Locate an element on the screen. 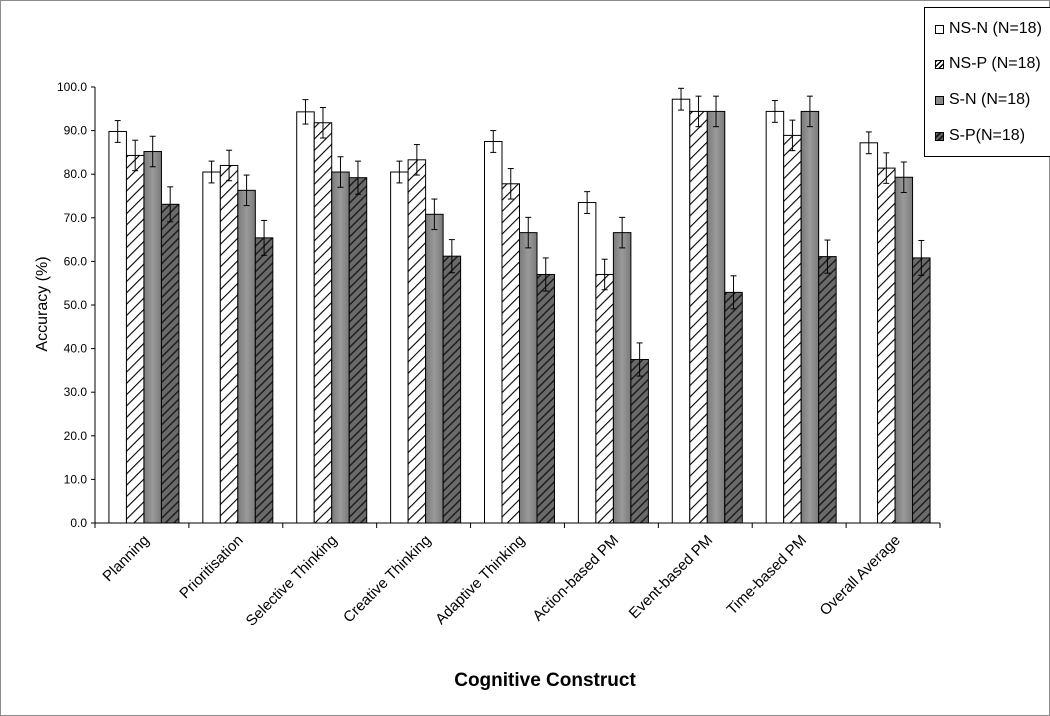  y-tick-label: 50.0 is located at coordinates (76, 305).